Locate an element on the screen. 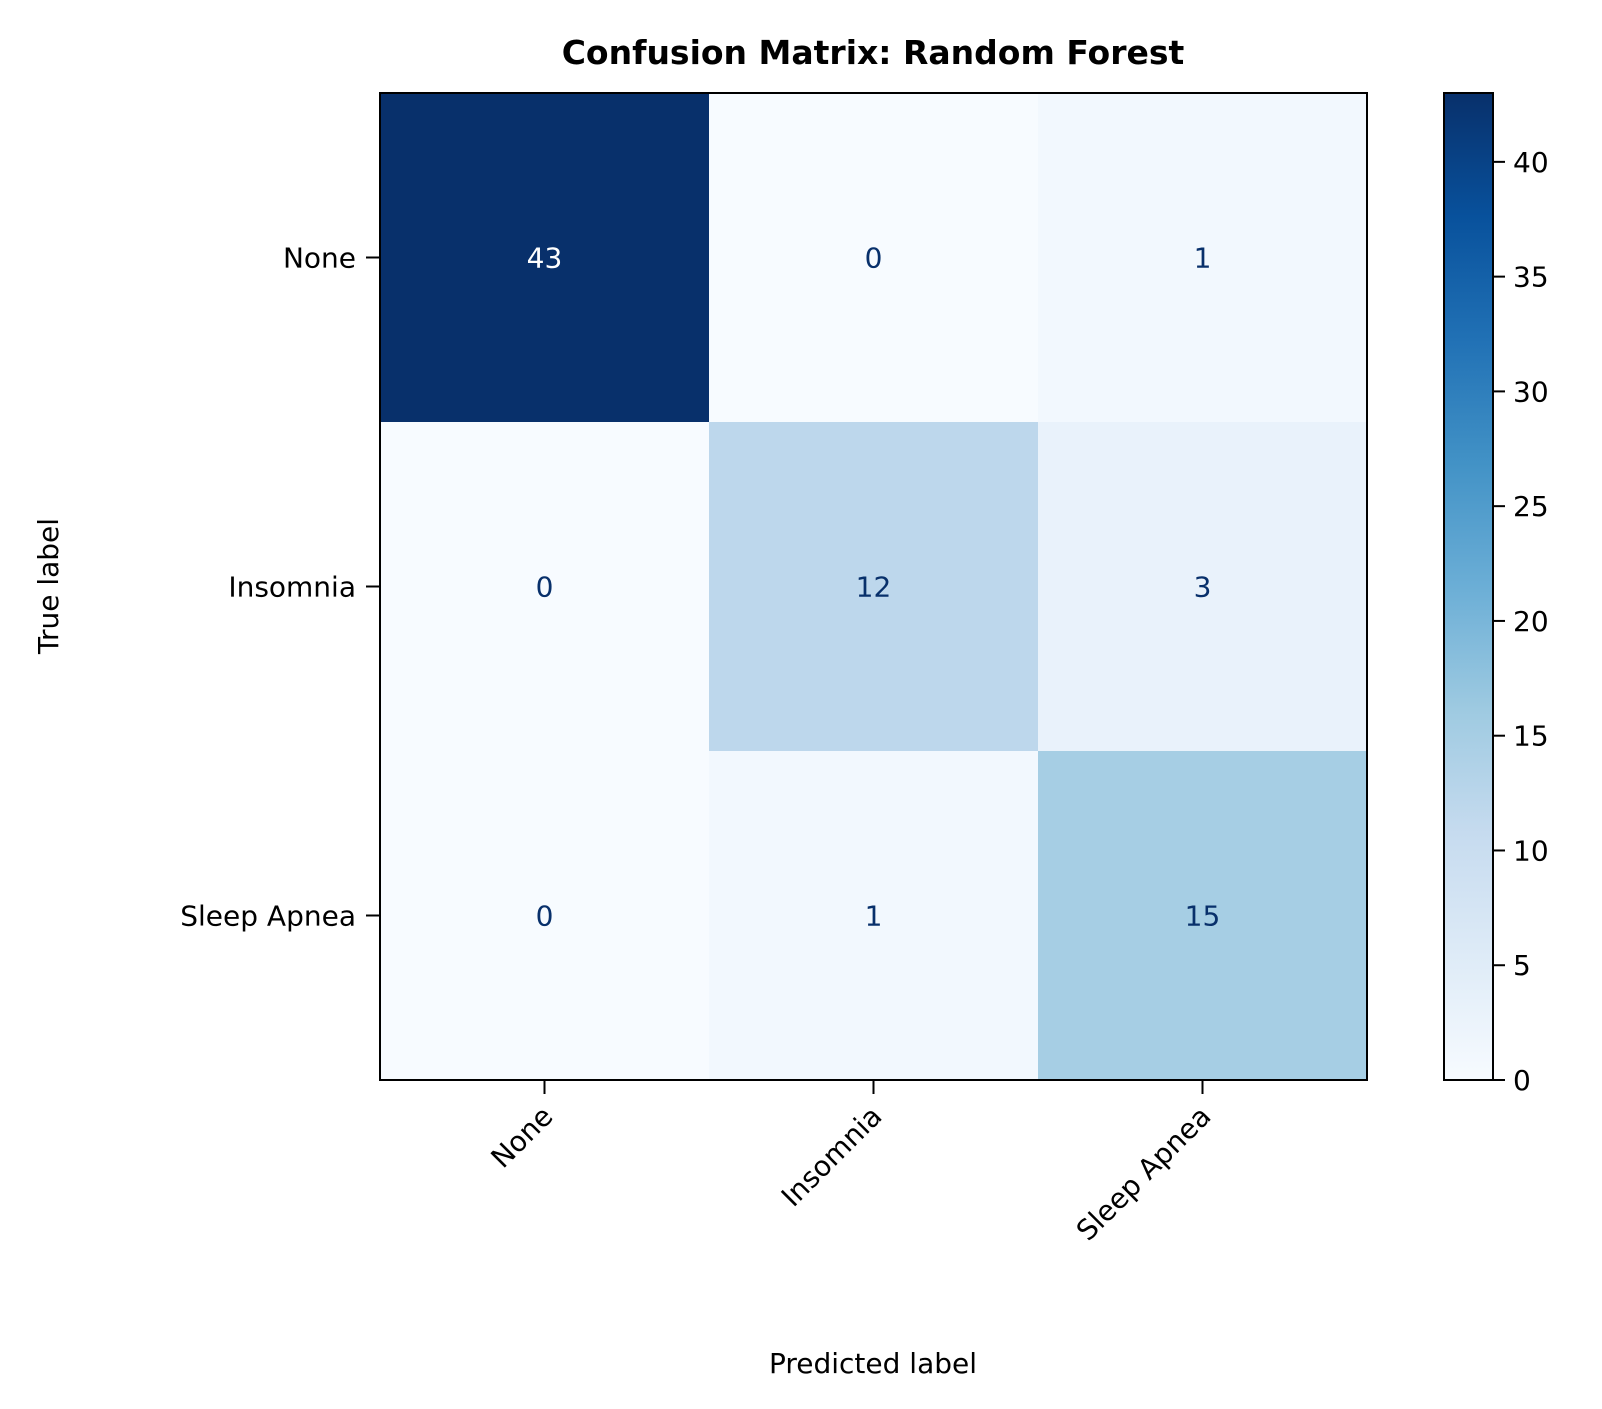 The image size is (1602, 1409). cell-value-label: 15 is located at coordinates (1203, 916).